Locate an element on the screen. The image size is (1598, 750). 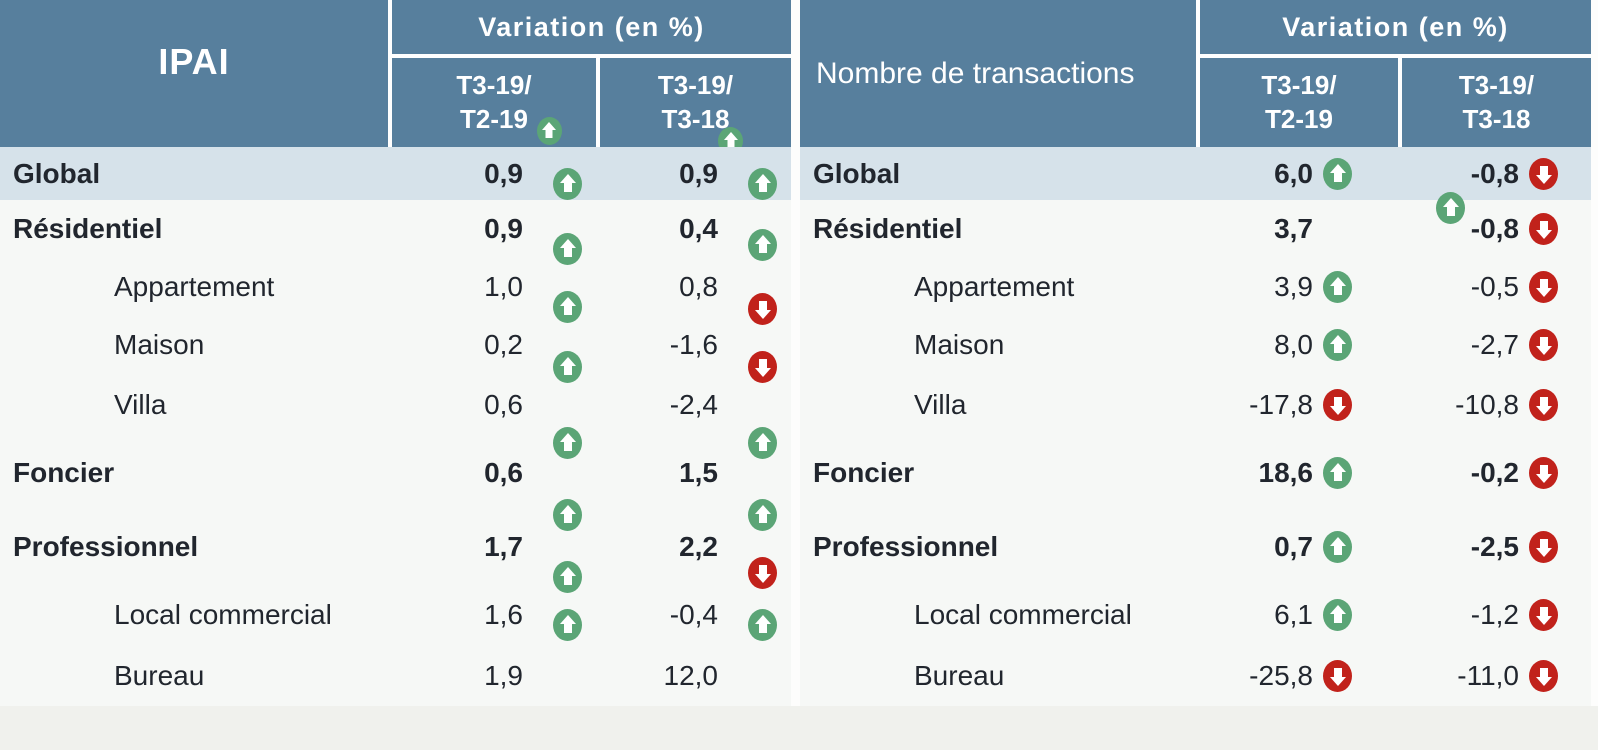
table-row: Foncier 18,6 -0,2 is located at coordinates (1195, 473).